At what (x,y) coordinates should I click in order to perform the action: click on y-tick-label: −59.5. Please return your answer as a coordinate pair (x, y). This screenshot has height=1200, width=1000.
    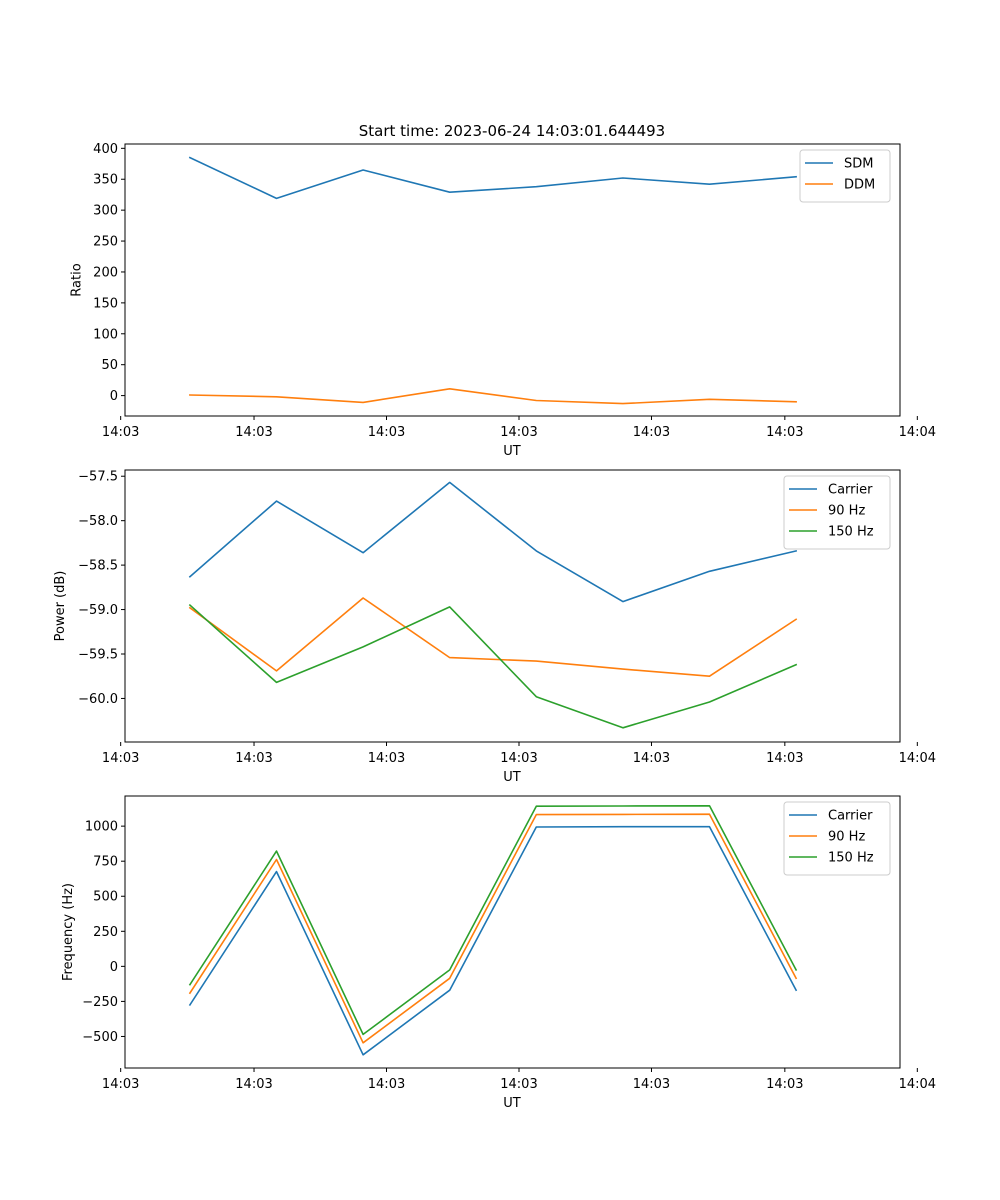
    Looking at the image, I should click on (98, 655).